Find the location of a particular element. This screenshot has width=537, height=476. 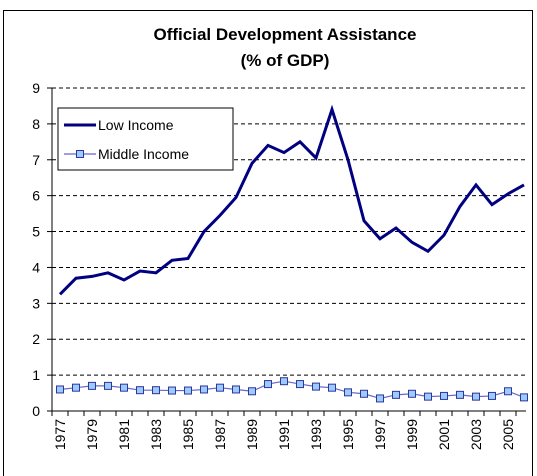

x-tick-label: 1999 is located at coordinates (412, 434).